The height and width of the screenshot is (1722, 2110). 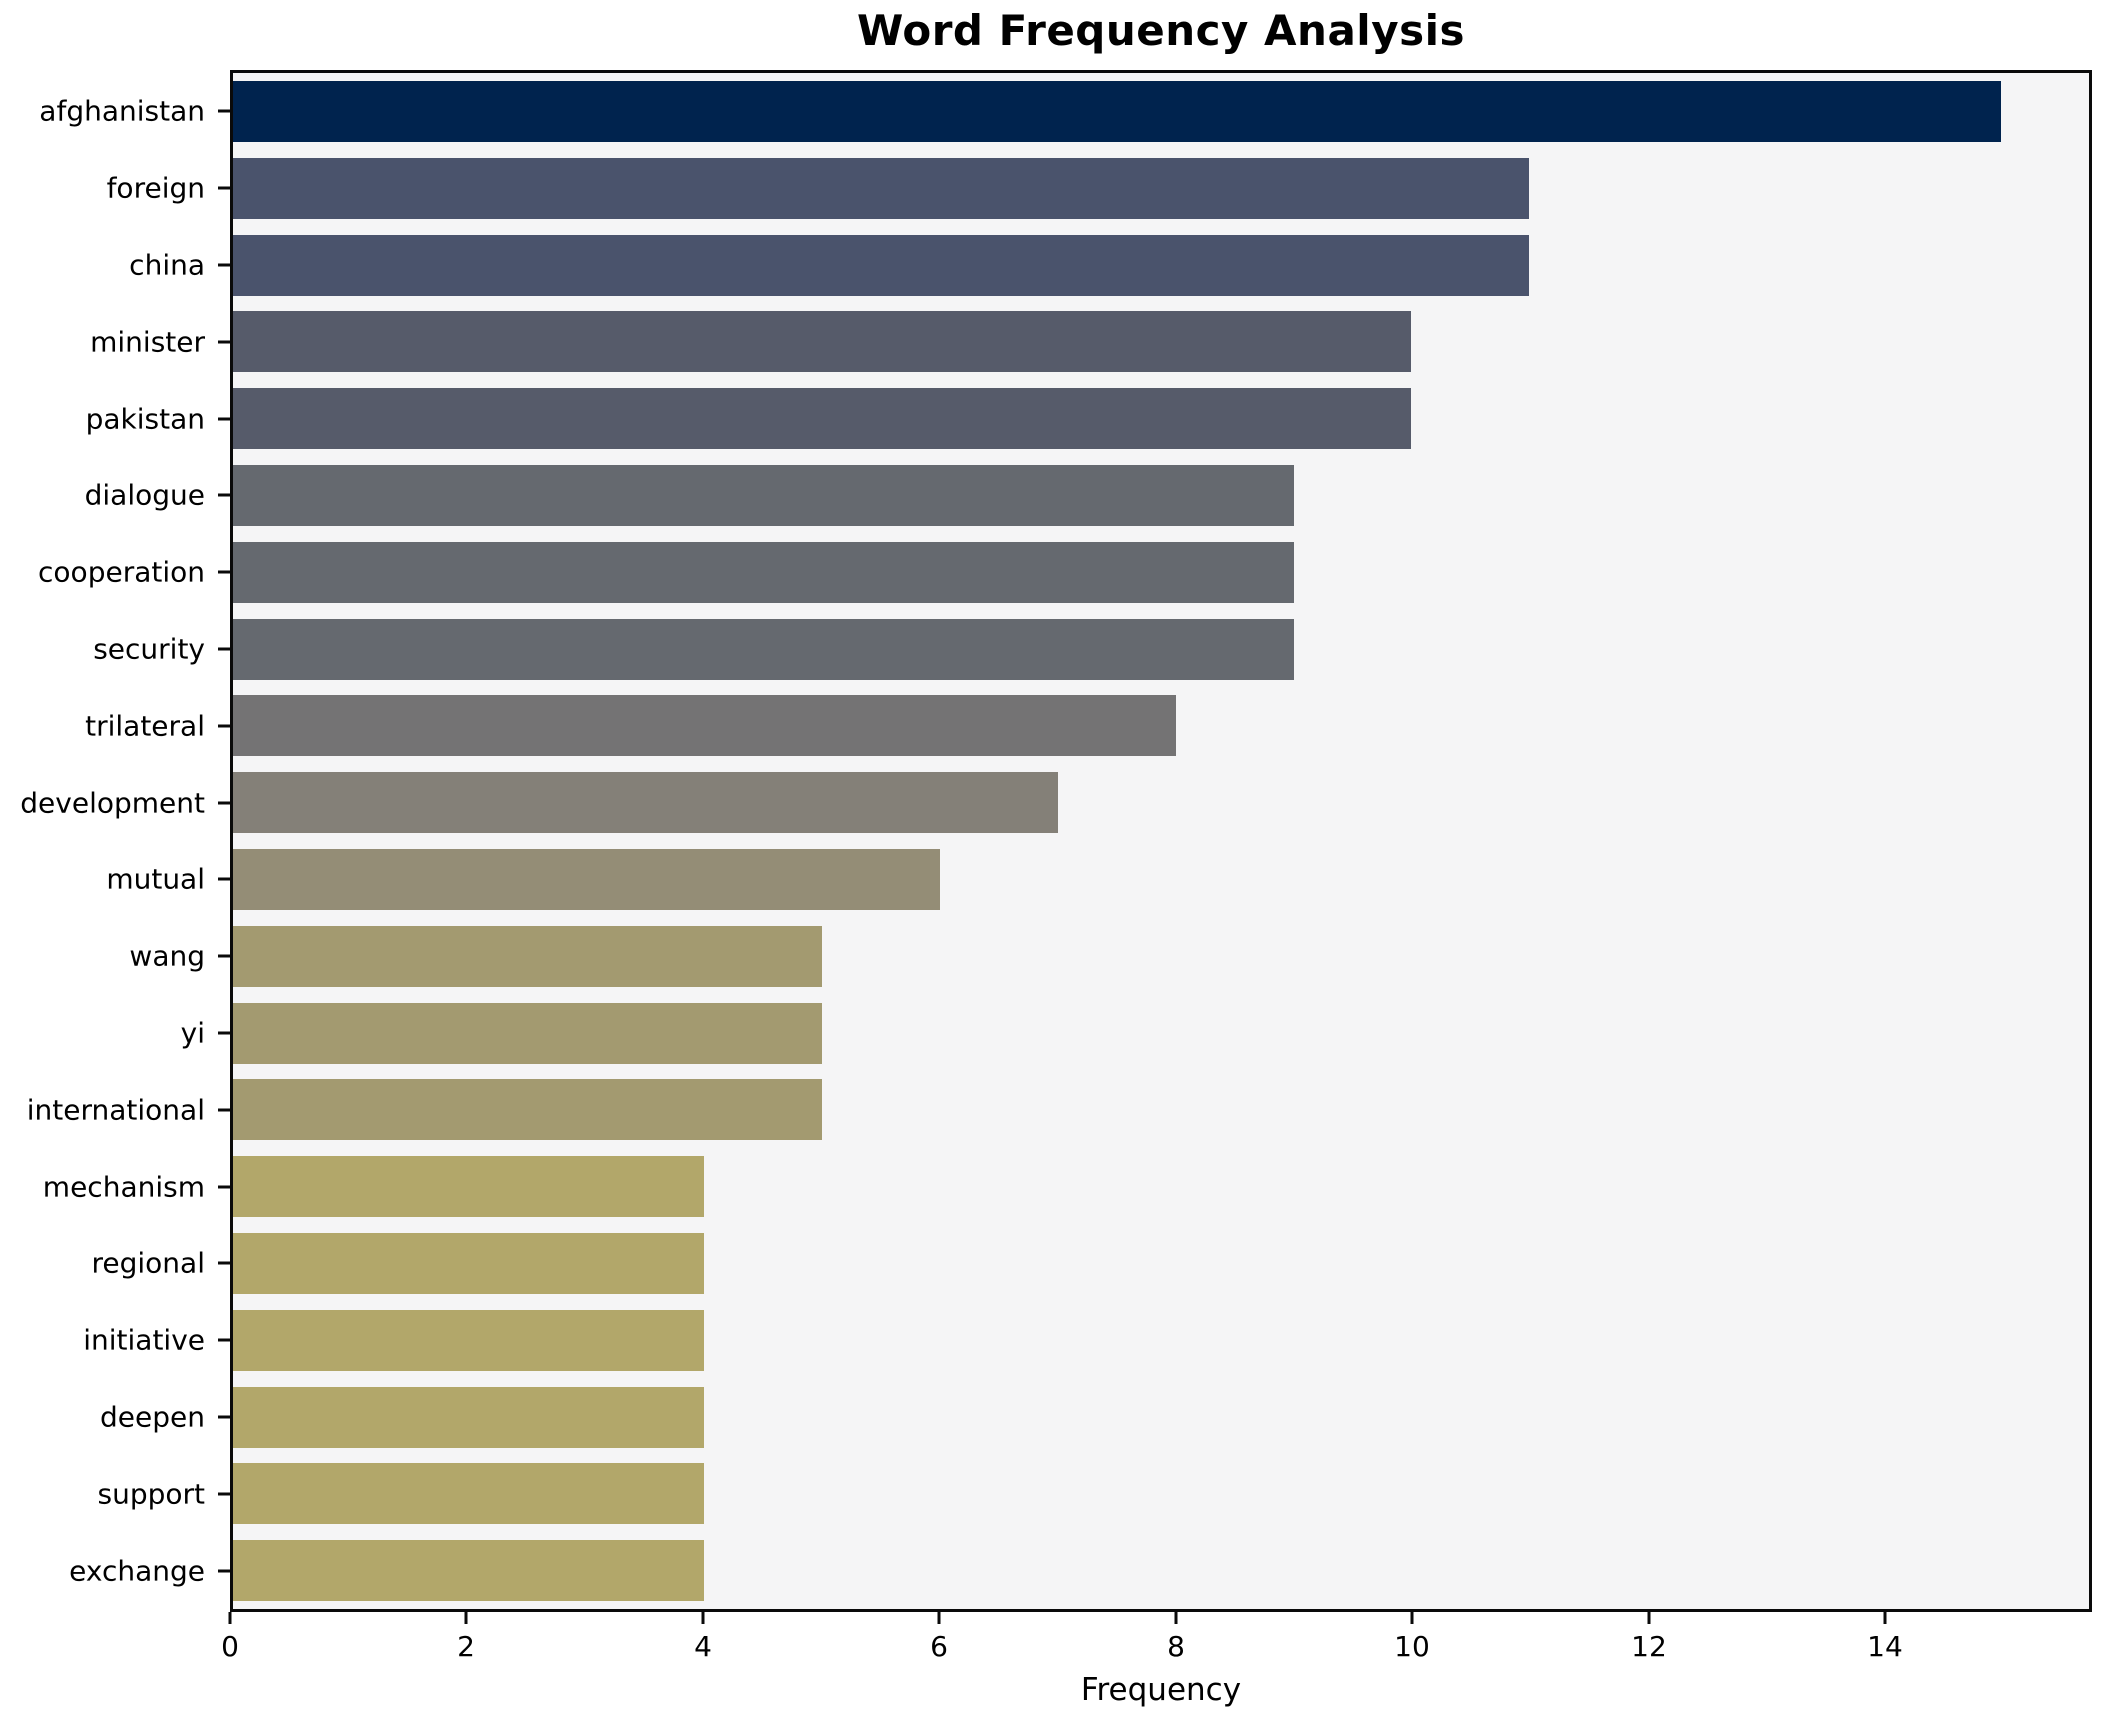 What do you see at coordinates (122, 111) in the screenshot?
I see `y-axis-label-afghanistan: afghanistan` at bounding box center [122, 111].